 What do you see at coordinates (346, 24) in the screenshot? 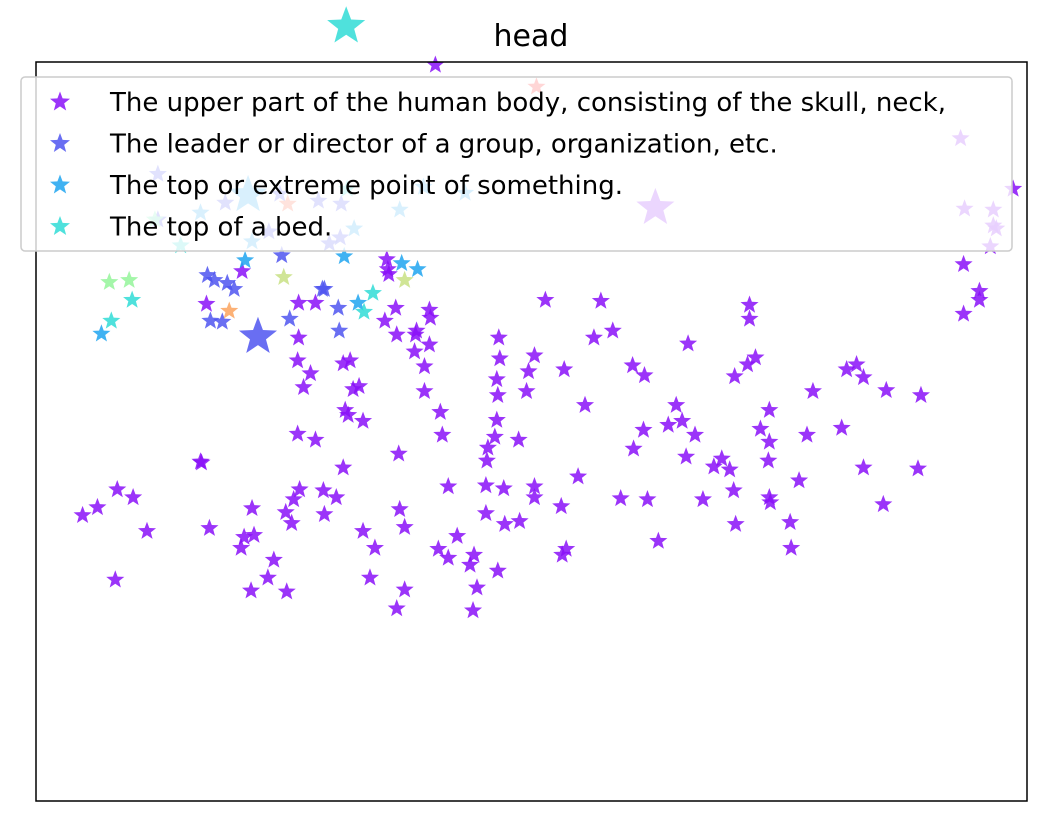
I see `highlighted-point` at bounding box center [346, 24].